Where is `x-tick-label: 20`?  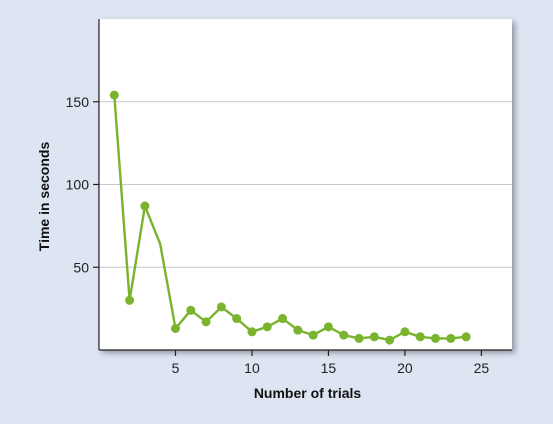
x-tick-label: 20 is located at coordinates (405, 368).